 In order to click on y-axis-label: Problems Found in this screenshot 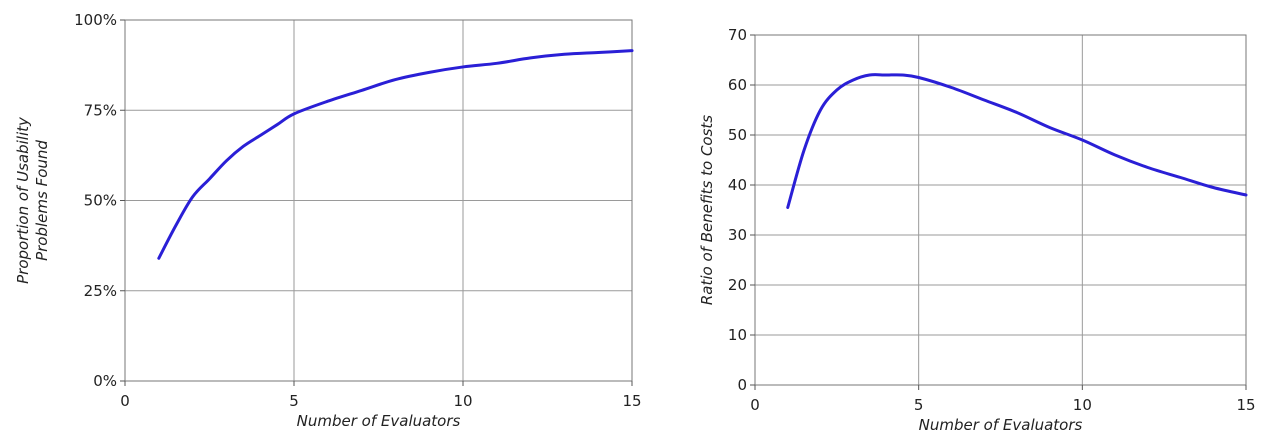, I will do `click(42, 200)`.